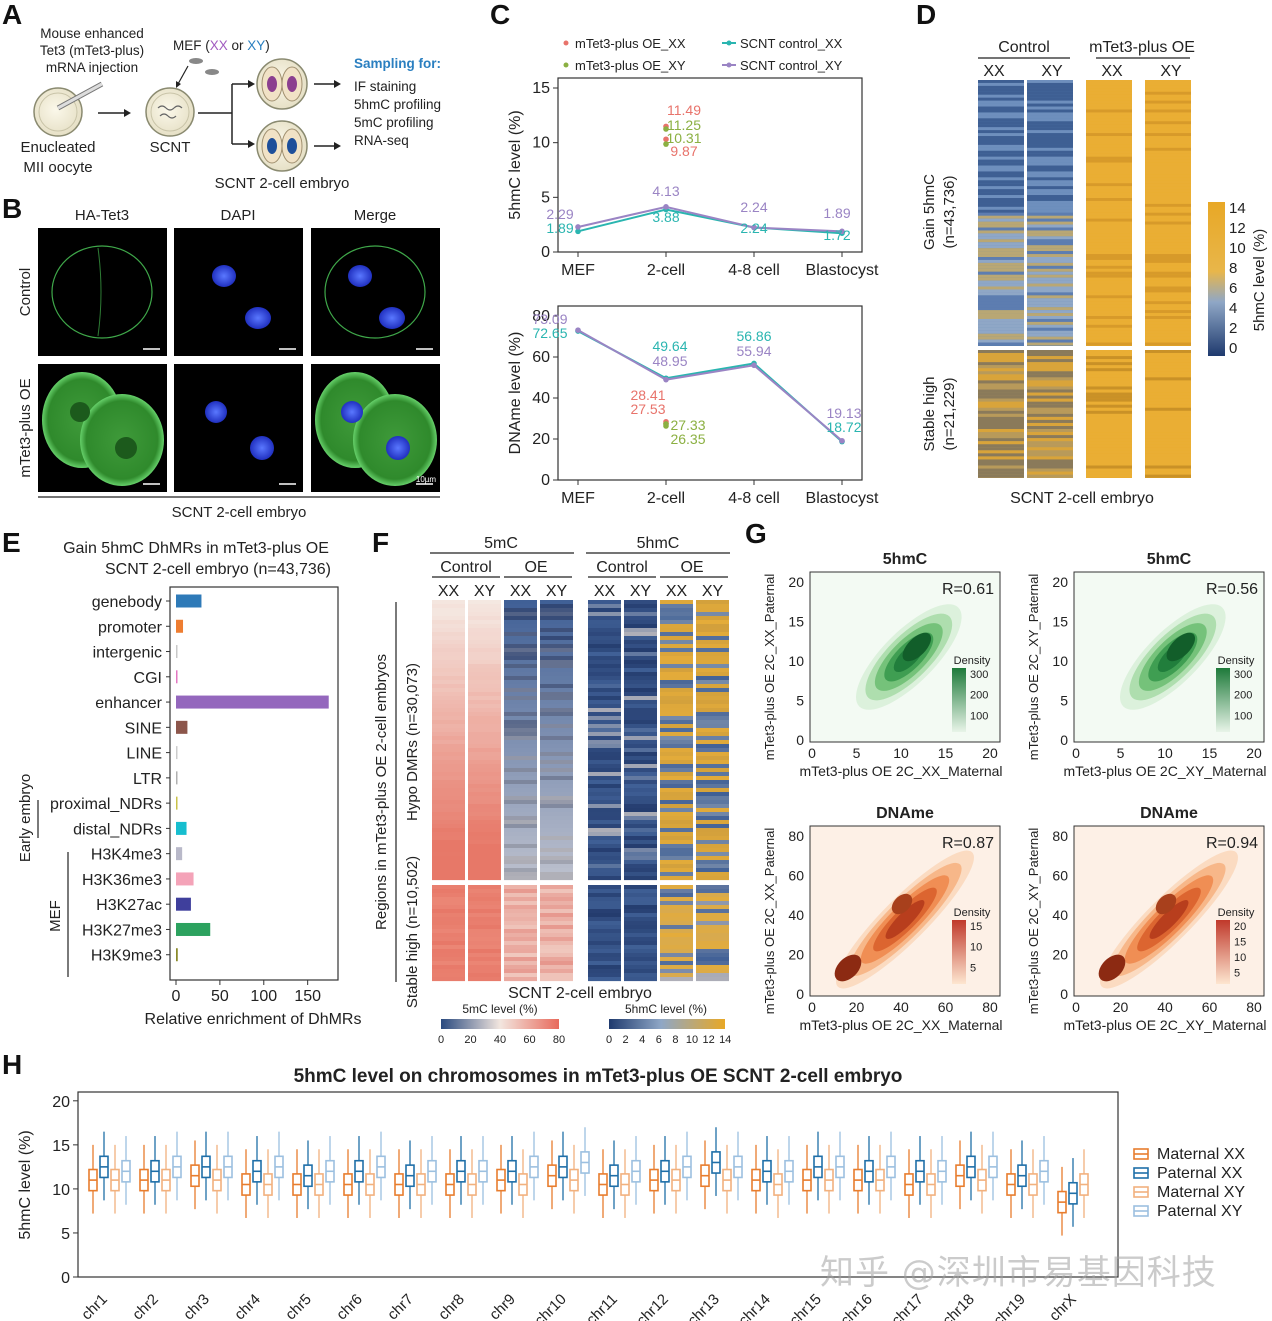  Describe the element at coordinates (375, 292) in the screenshot. I see `micrograph-control-merge` at that location.